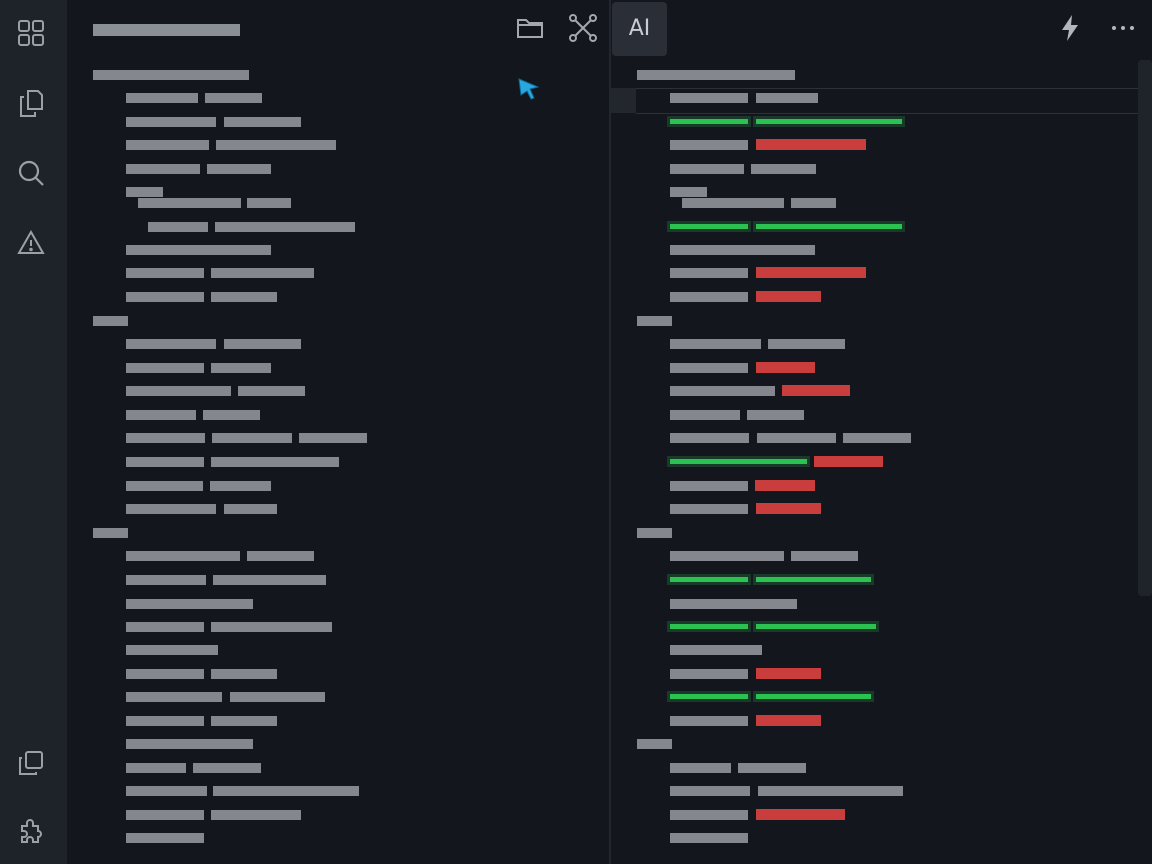  What do you see at coordinates (530, 28) in the screenshot?
I see `folder-icon` at bounding box center [530, 28].